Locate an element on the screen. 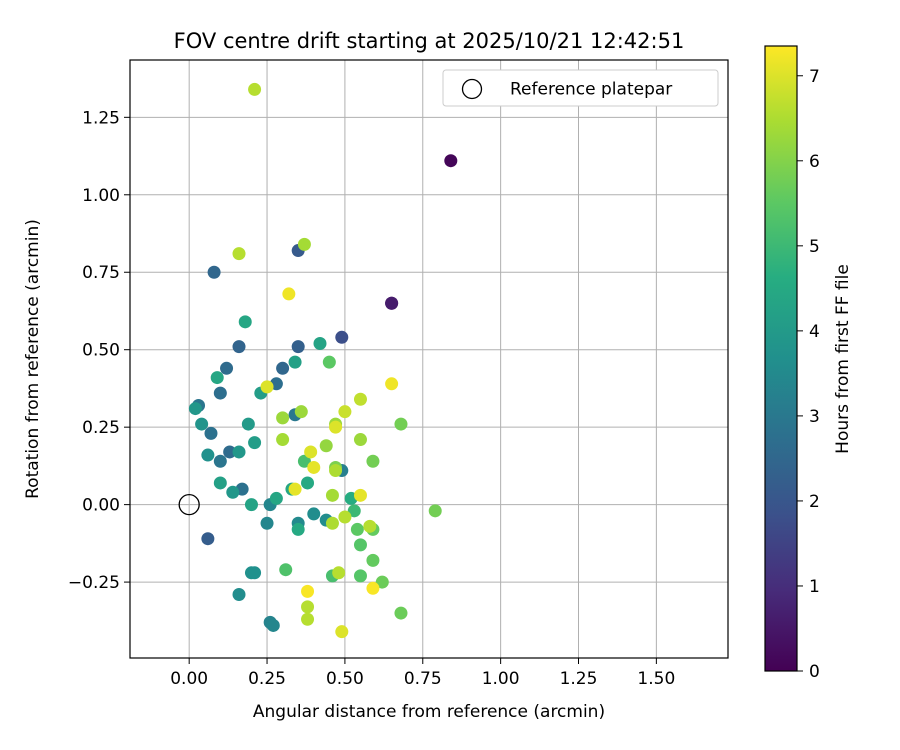  x-axis-ticks: 0.00 0.25 0.50 0.75 1.00 1.25 1.50 is located at coordinates (422, 673).